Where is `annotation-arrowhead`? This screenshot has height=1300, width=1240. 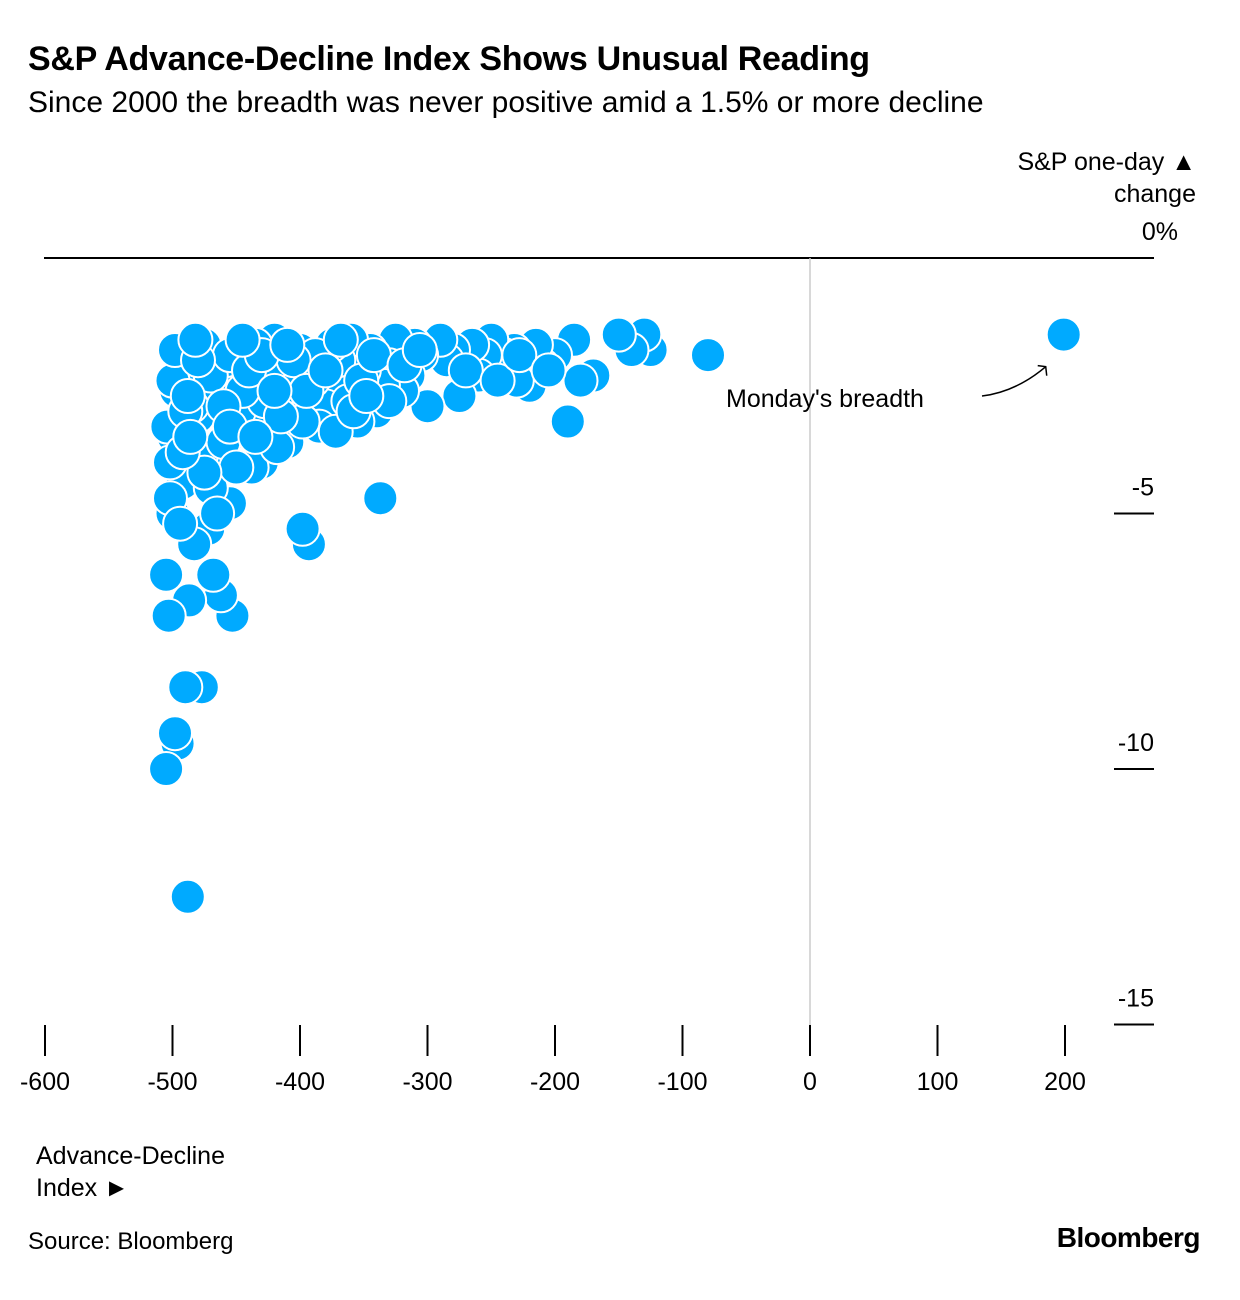
annotation-arrowhead is located at coordinates (1042, 370).